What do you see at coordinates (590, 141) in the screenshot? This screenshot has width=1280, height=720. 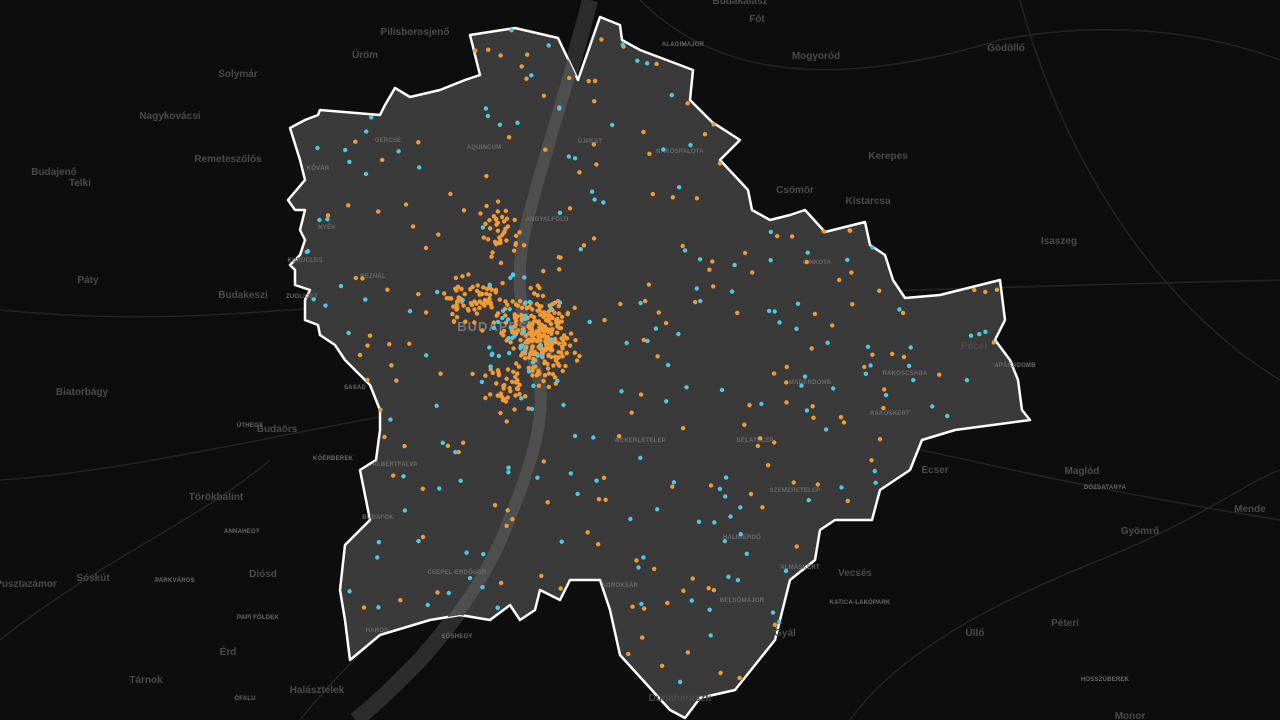 I see `district-label: ÚJPEST` at bounding box center [590, 141].